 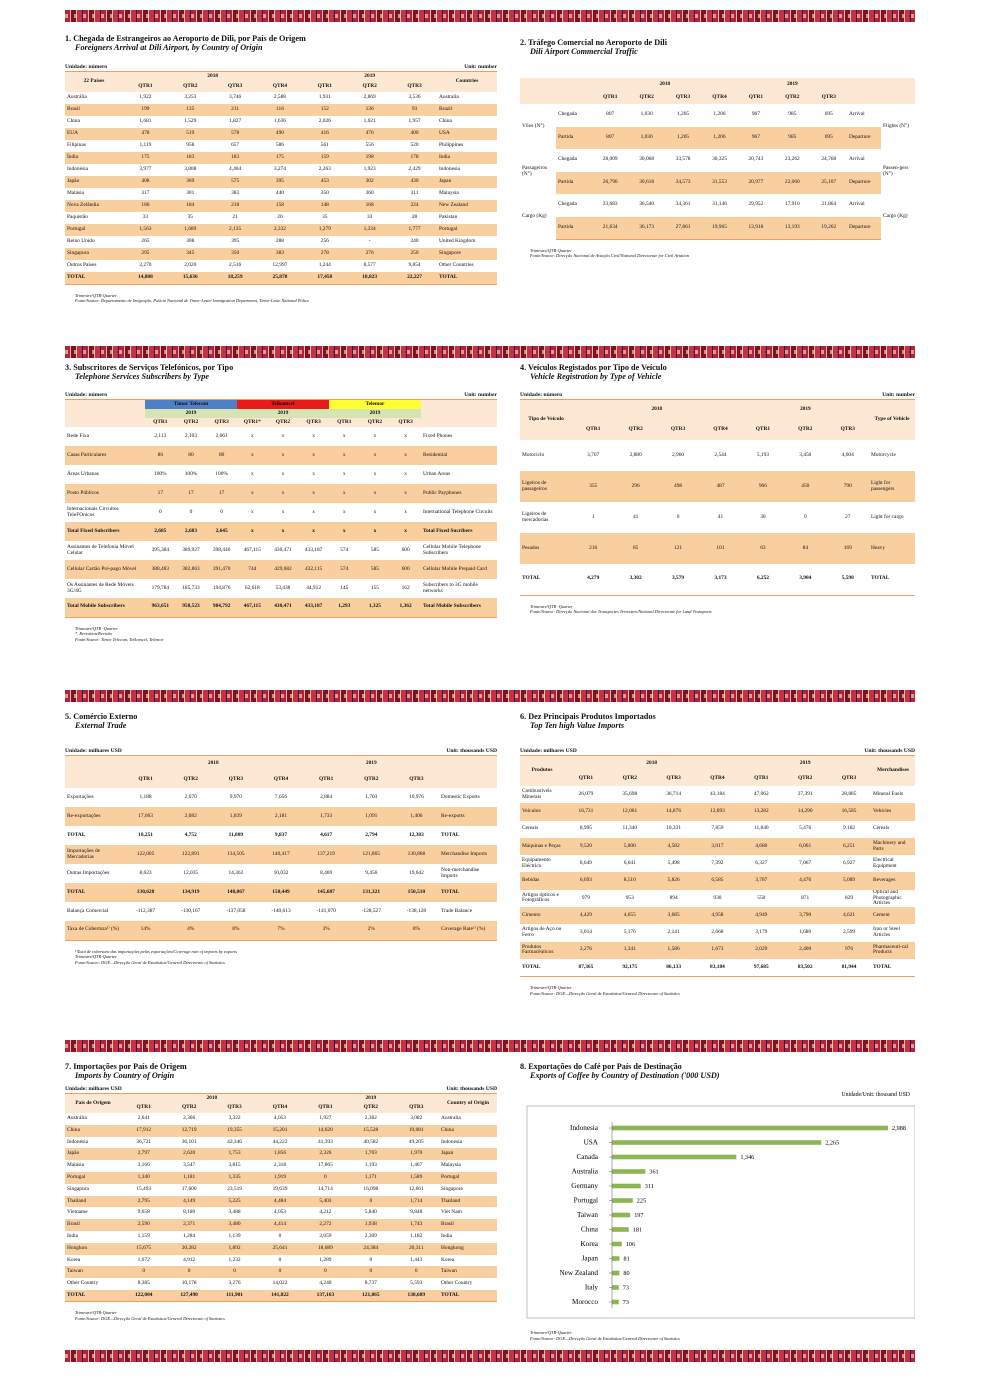 I want to click on cell: 15,675, so click(x=144, y=1248).